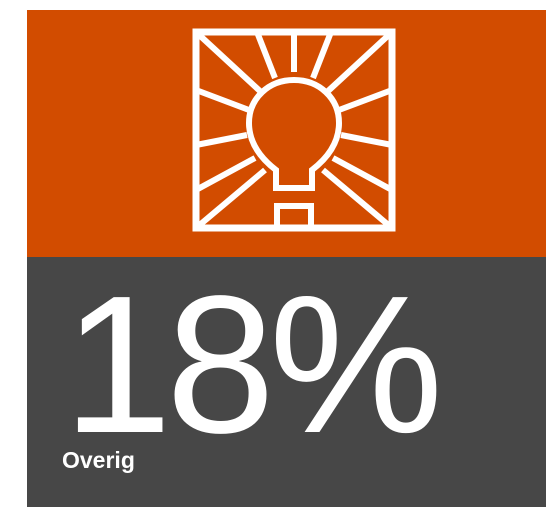 Image resolution: width=546 pixels, height=520 pixels. I want to click on lightbulb-icon, so click(294, 130).